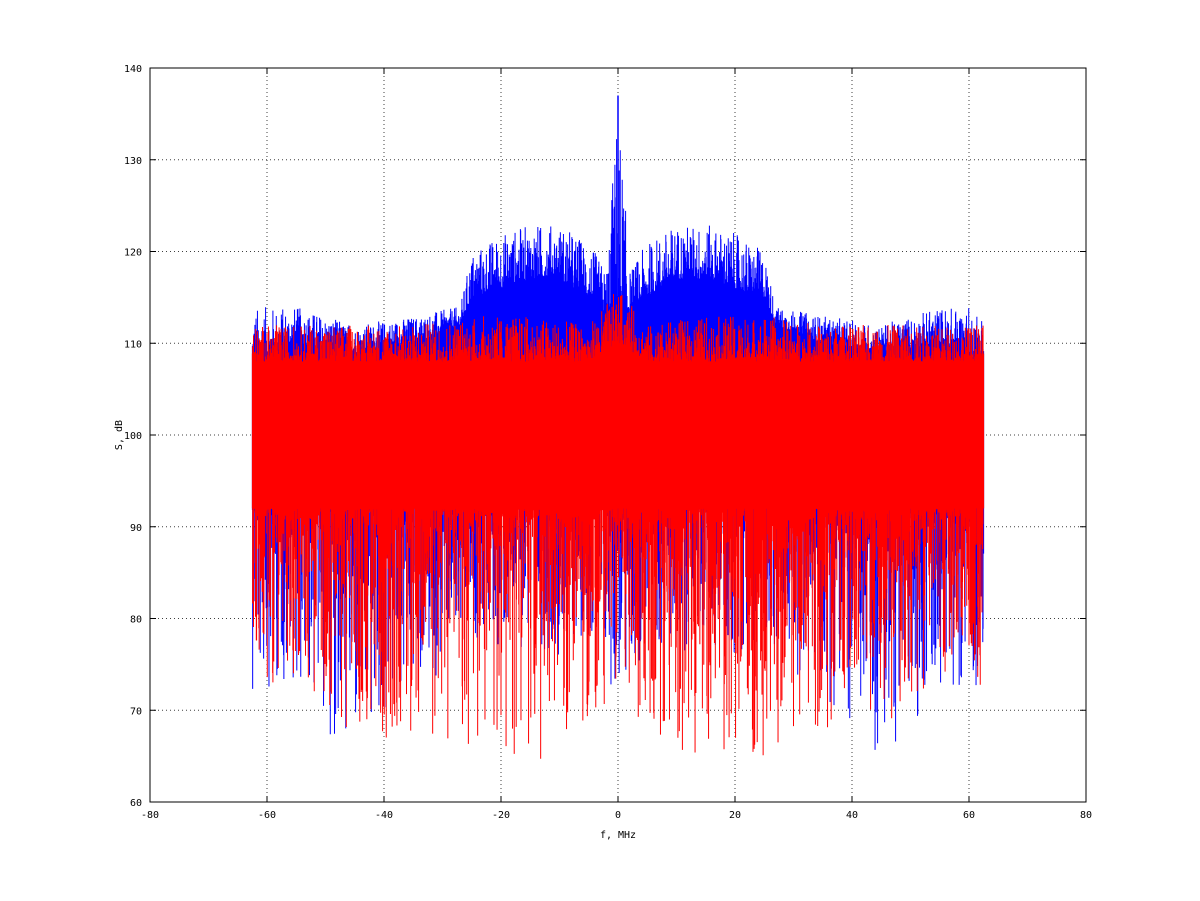 This screenshot has width=1200, height=901. Describe the element at coordinates (119, 435) in the screenshot. I see `y-axis-label: S, dB` at that location.